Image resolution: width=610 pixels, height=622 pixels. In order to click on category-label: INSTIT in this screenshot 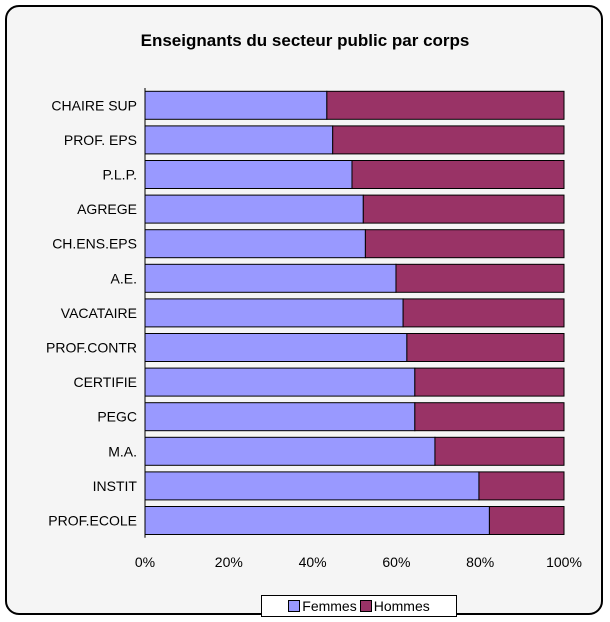, I will do `click(115, 486)`.